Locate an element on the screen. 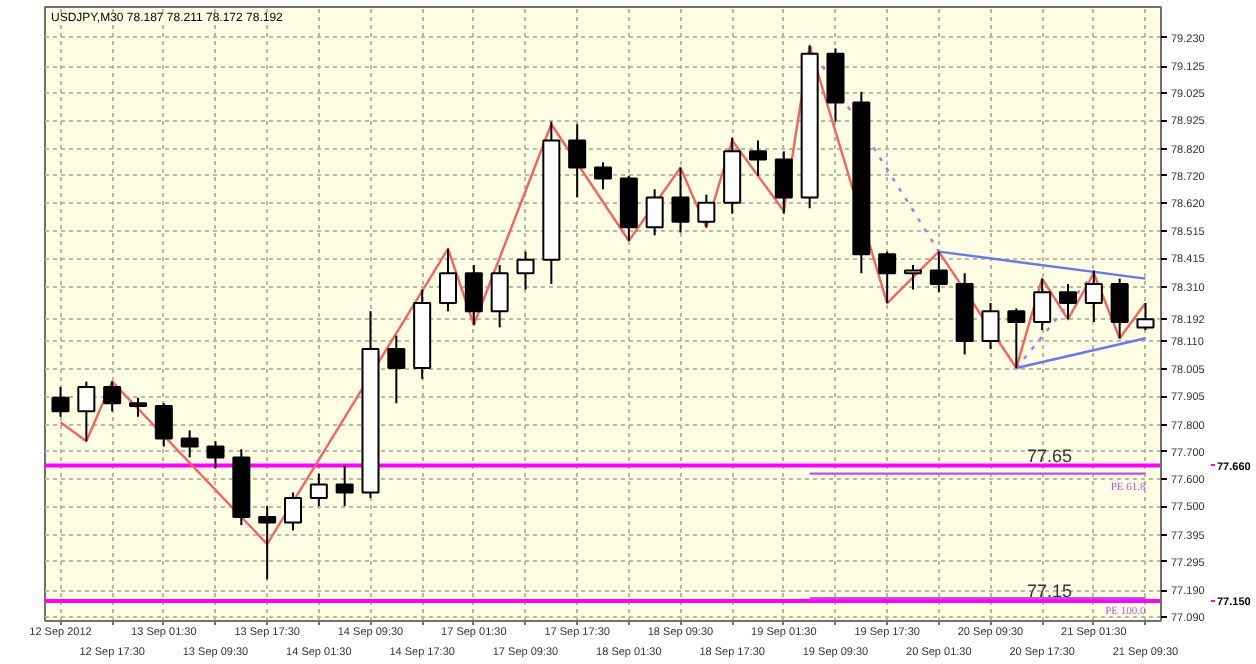  ref-line-label: 77.15 is located at coordinates (1050, 590).